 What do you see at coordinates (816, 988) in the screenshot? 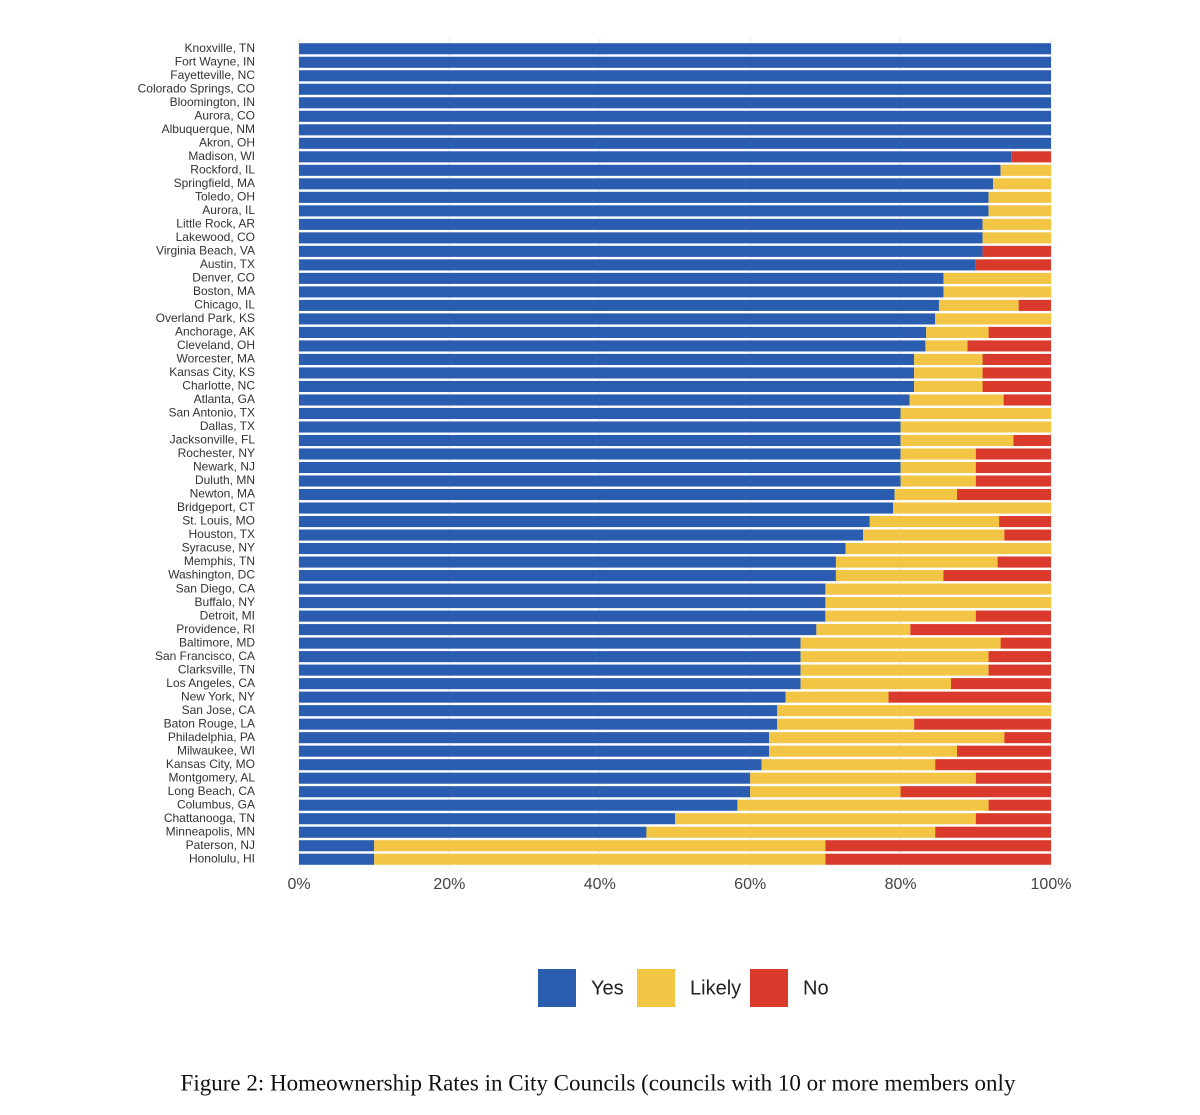
I see `legend-label: No` at bounding box center [816, 988].